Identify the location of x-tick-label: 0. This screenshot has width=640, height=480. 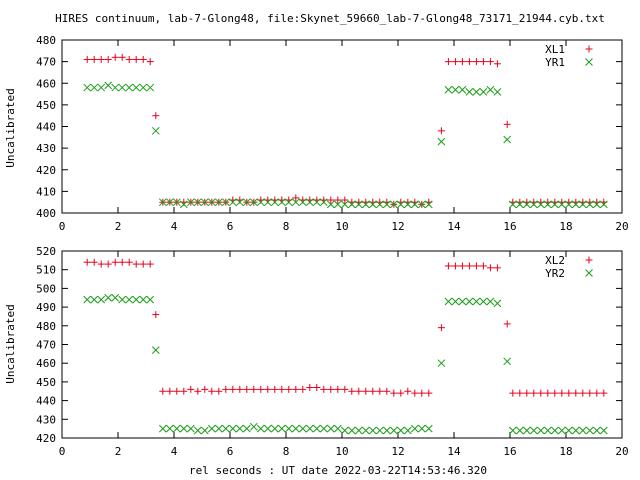
(62, 226).